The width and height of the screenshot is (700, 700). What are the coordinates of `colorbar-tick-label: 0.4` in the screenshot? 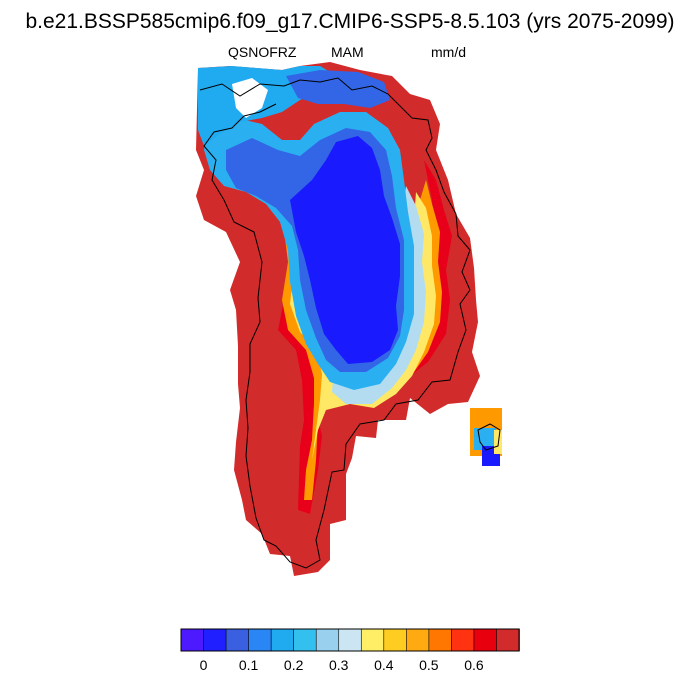 It's located at (384, 665).